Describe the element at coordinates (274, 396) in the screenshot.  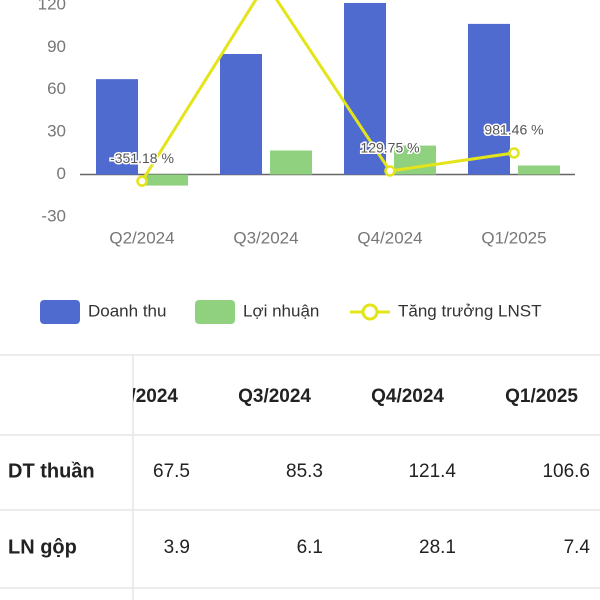
I see `column-header: Q3/2024` at that location.